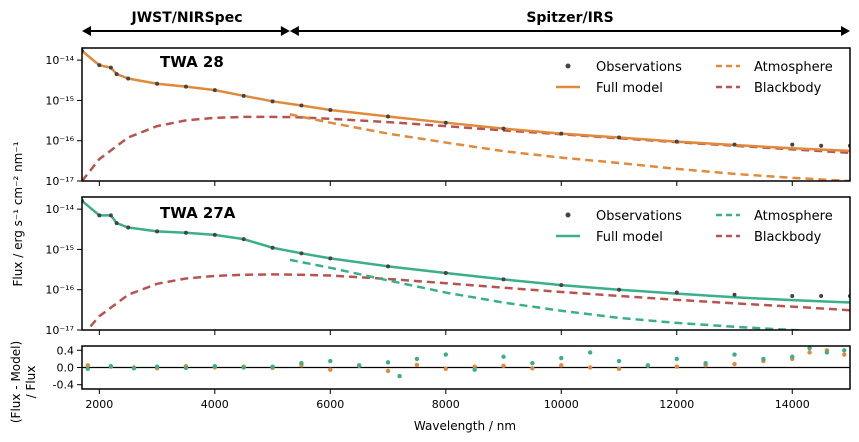  I want to click on x-axis-label: Wavelength / nm, so click(465, 426).